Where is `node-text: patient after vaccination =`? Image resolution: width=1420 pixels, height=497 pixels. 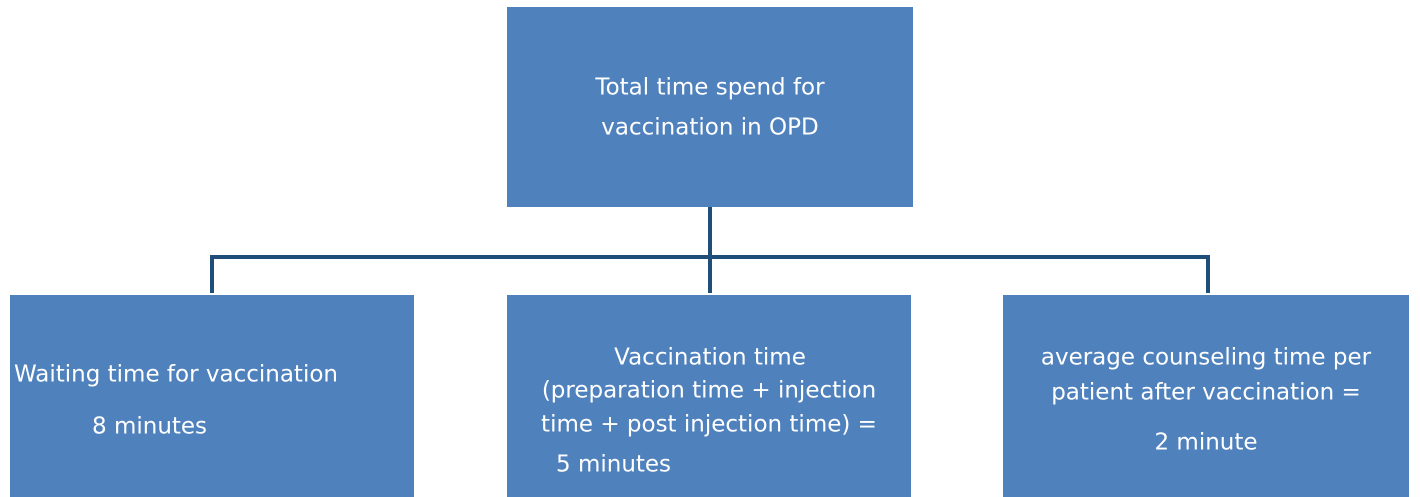 node-text: patient after vaccination = is located at coordinates (1206, 393).